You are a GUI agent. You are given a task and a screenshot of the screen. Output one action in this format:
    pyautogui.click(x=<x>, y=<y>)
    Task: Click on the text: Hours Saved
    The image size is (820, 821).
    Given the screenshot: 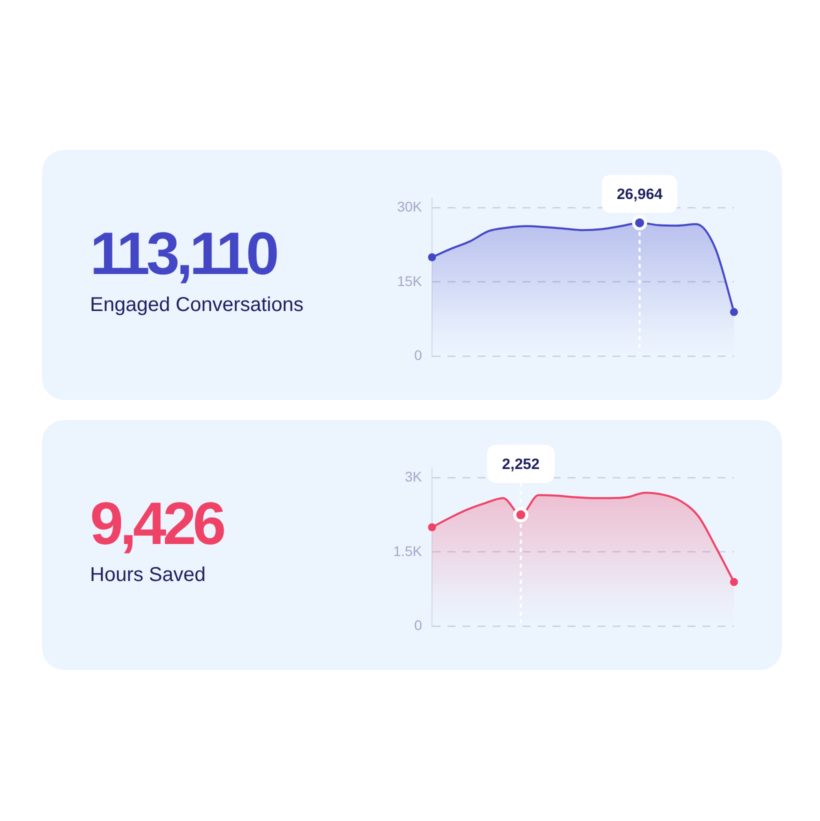 What is the action you would take?
    pyautogui.click(x=148, y=575)
    